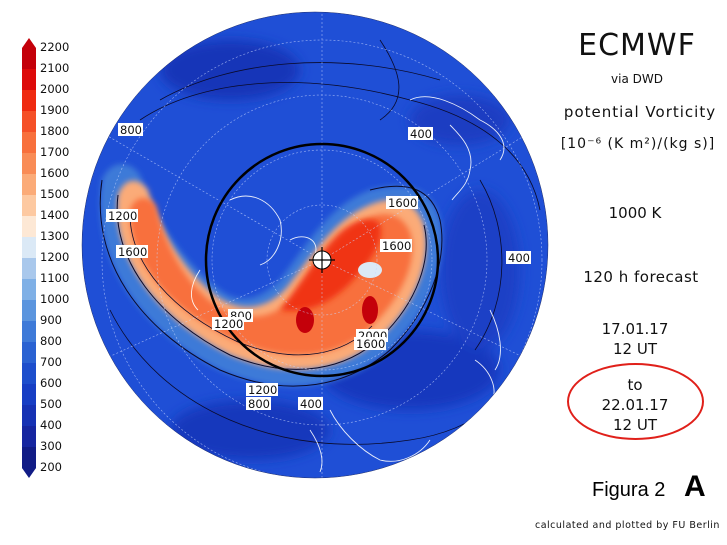 The image size is (727, 545). What do you see at coordinates (635, 401) in the screenshot?
I see `valid-time-highlight-ellipse` at bounding box center [635, 401].